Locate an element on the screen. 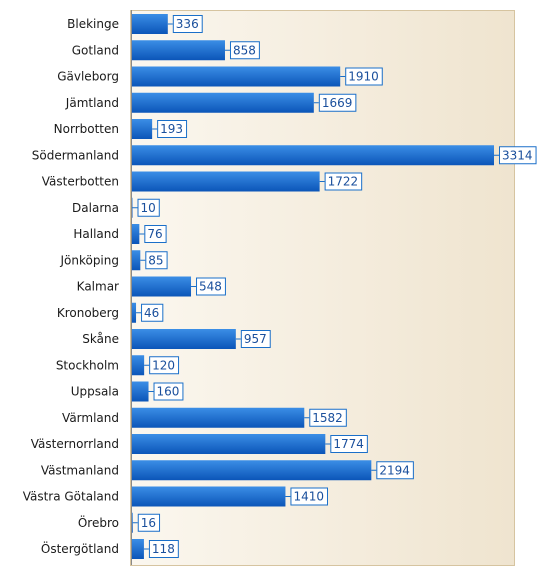 The image size is (550, 575). bar-jönköping is located at coordinates (136, 260).